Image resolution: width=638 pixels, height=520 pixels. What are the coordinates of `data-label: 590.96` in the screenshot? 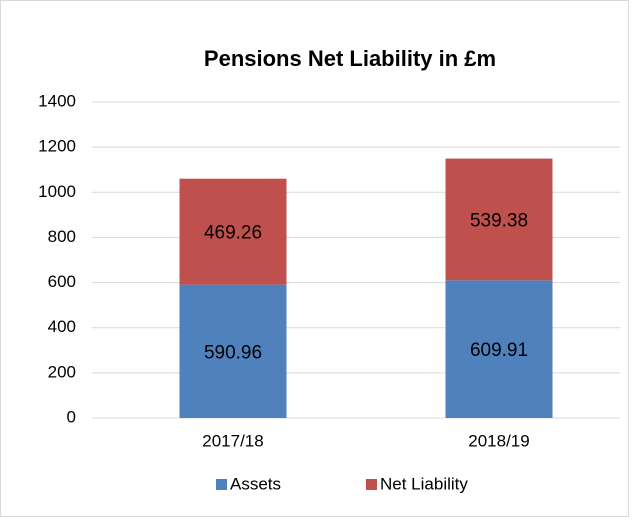 It's located at (233, 352).